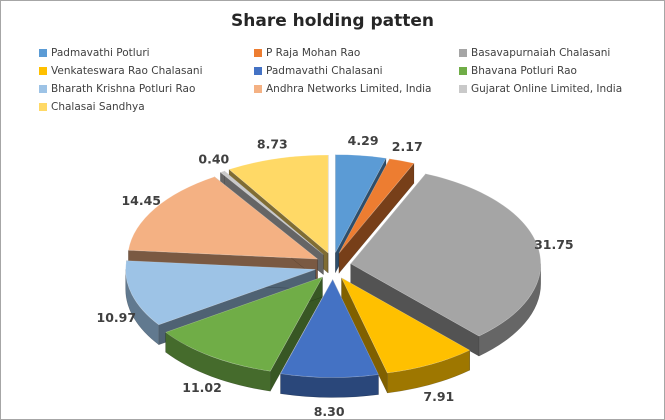 This screenshot has height=420, width=665. I want to click on data-label: 8.30, so click(329, 411).